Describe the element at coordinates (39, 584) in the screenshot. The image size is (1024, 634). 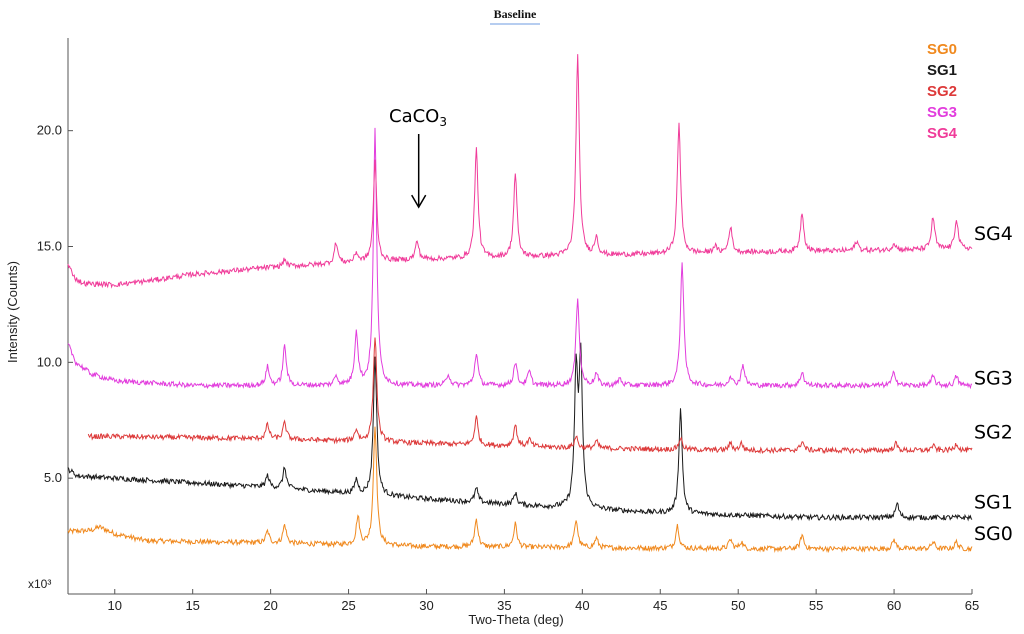
I see `y-axis-multiplier: x10³` at that location.